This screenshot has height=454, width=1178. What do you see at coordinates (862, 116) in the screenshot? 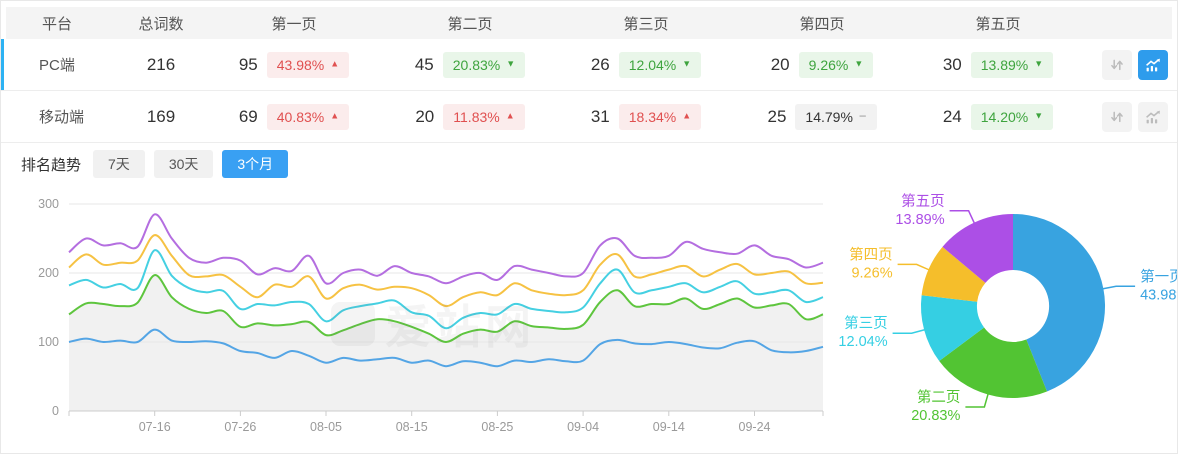
I see `flat-arrow-icon: −` at bounding box center [862, 116].